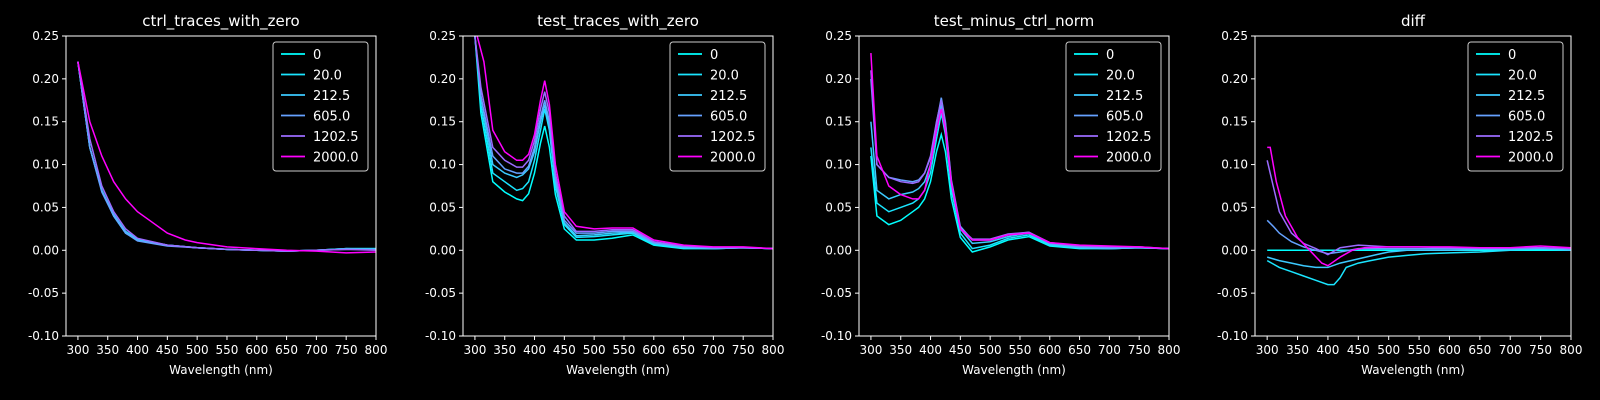 This screenshot has height=400, width=1600. Describe the element at coordinates (618, 21) in the screenshot. I see `chart-title: test_traces_with_zero` at that location.